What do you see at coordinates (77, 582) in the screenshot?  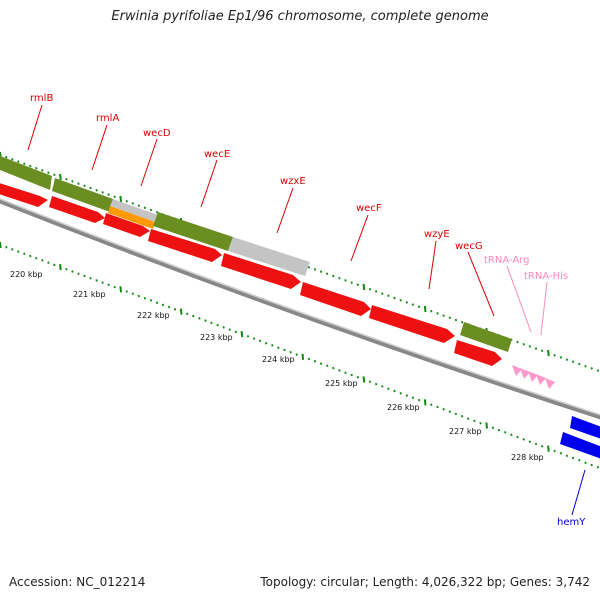 I see `accession-text: Accession: NC_012214` at bounding box center [77, 582].